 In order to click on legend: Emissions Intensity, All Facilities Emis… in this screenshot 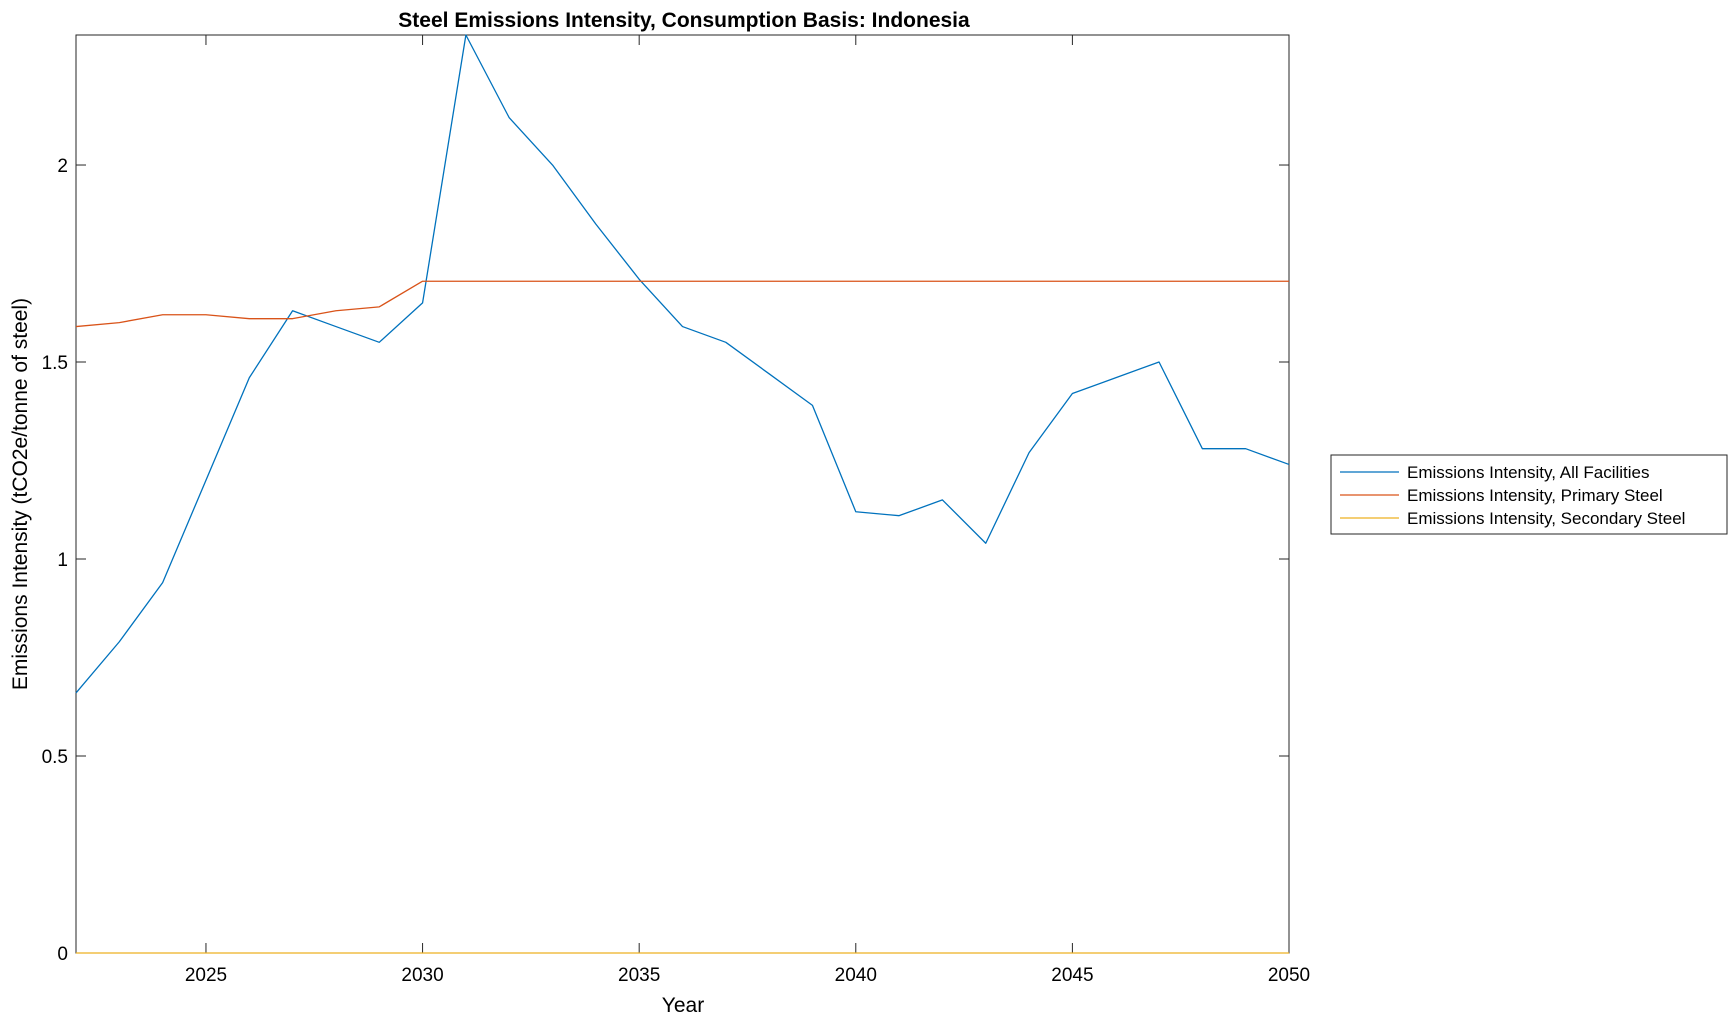, I will do `click(1529, 494)`.